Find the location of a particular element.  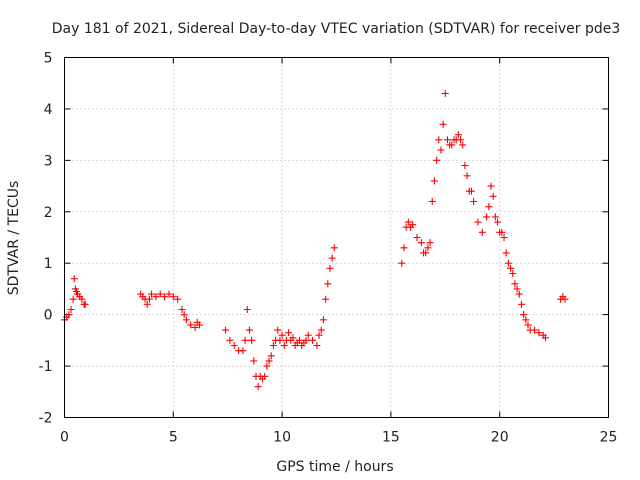

x-tick-label: 25 is located at coordinates (609, 438).